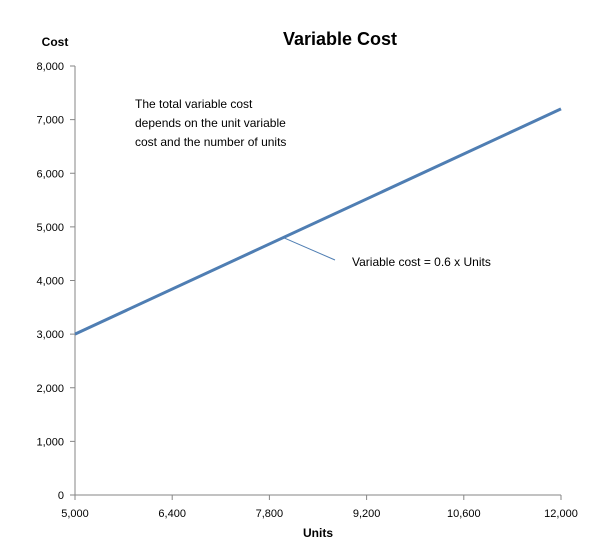 Image resolution: width=600 pixels, height=560 pixels. I want to click on y-tick-label: 2,000, so click(50, 389).